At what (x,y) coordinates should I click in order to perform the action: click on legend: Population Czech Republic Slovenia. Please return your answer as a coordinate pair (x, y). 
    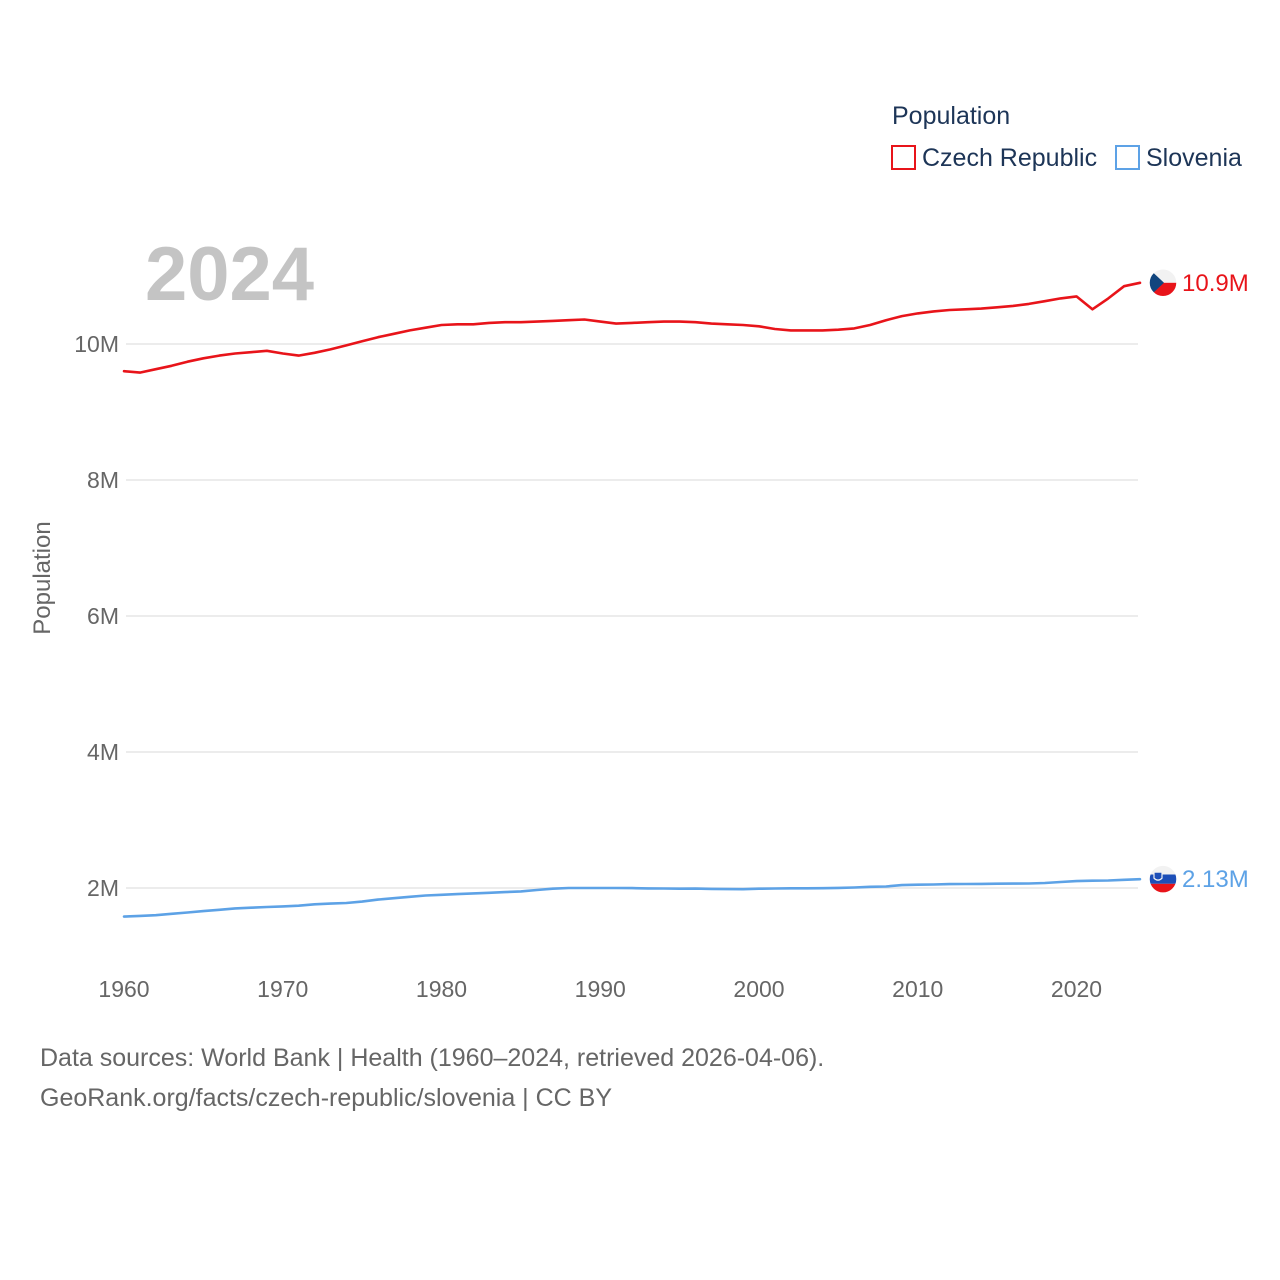
    Looking at the image, I should click on (1066, 137).